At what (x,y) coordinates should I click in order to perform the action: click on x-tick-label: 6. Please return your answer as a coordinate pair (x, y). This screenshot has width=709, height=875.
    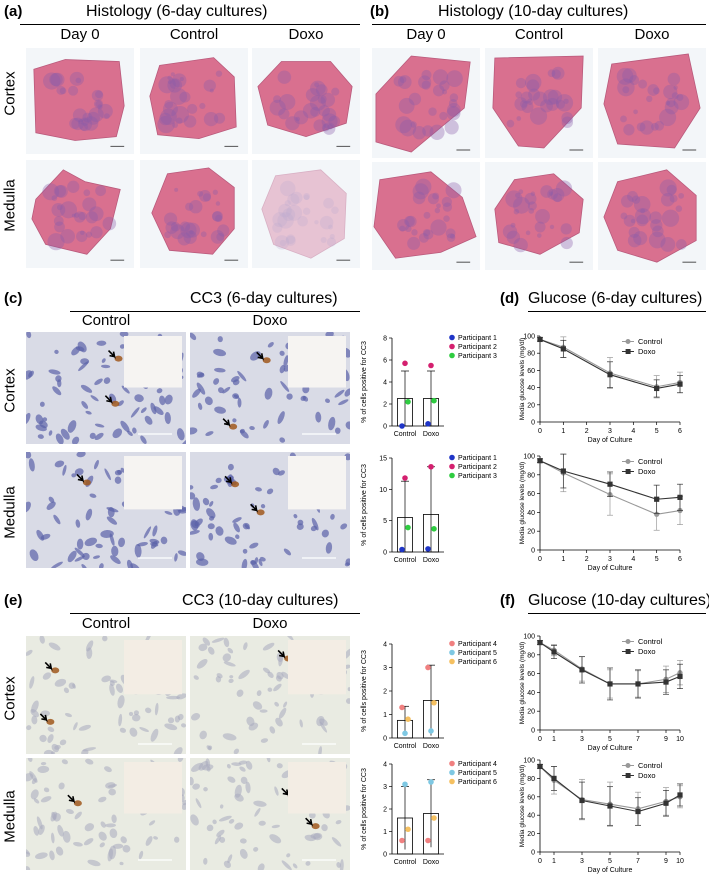
    Looking at the image, I should click on (680, 431).